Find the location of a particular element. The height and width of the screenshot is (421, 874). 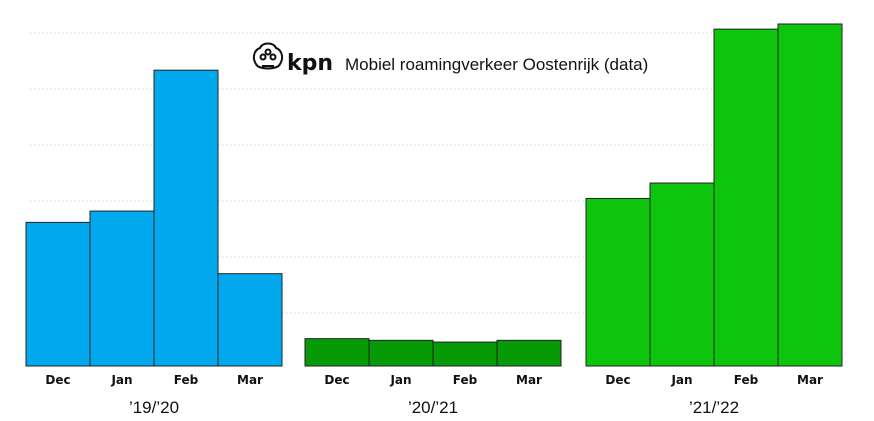

tick-label-2-2: Feb is located at coordinates (746, 380).